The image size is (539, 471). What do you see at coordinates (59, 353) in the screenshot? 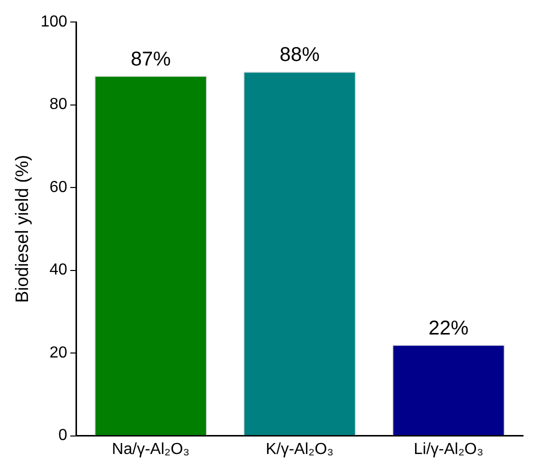
I see `y-tick-label: 20` at bounding box center [59, 353].